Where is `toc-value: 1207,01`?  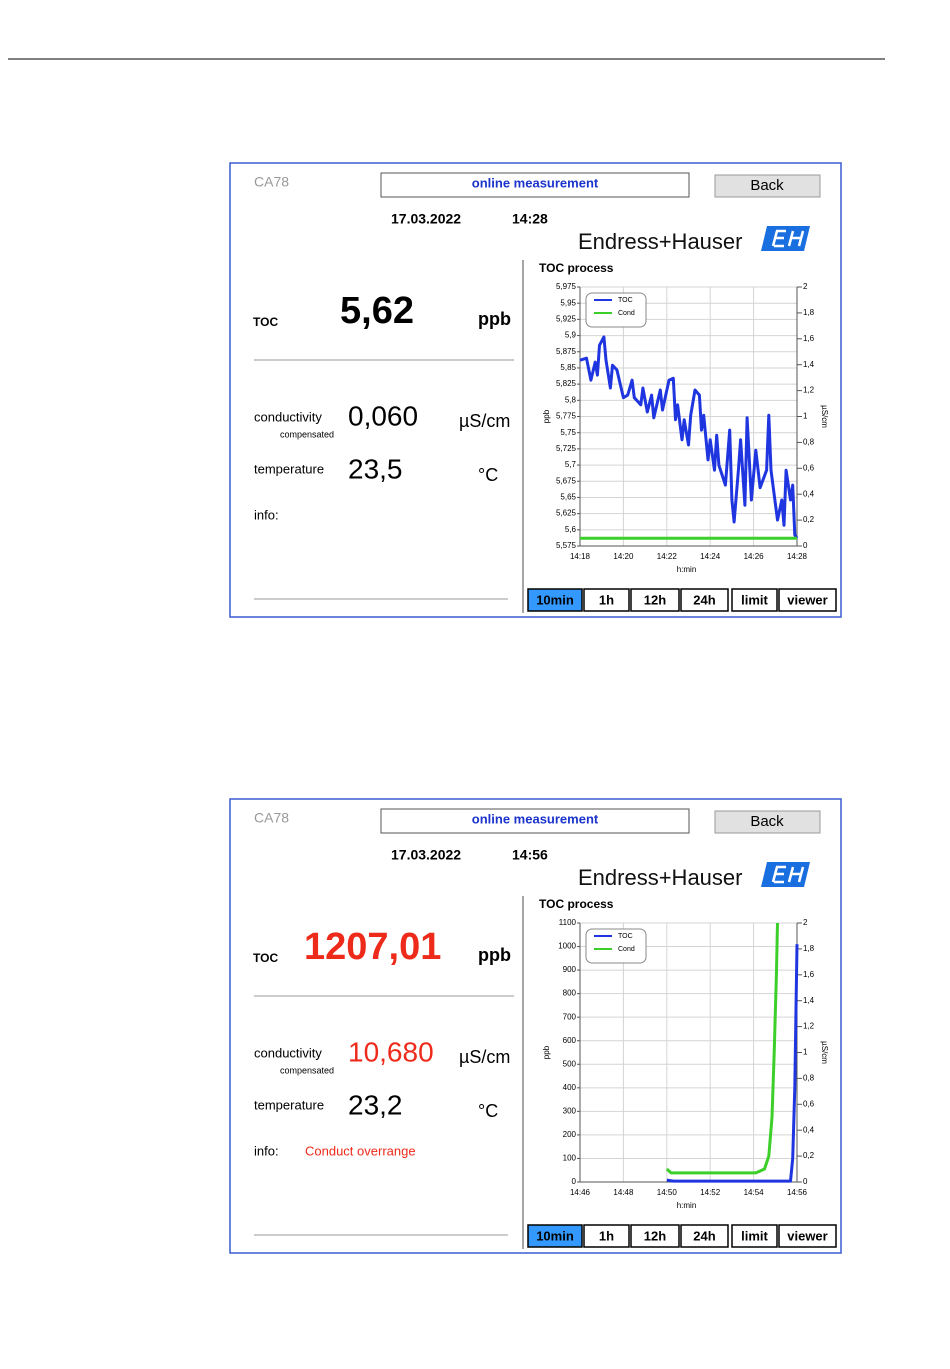 toc-value: 1207,01 is located at coordinates (372, 947).